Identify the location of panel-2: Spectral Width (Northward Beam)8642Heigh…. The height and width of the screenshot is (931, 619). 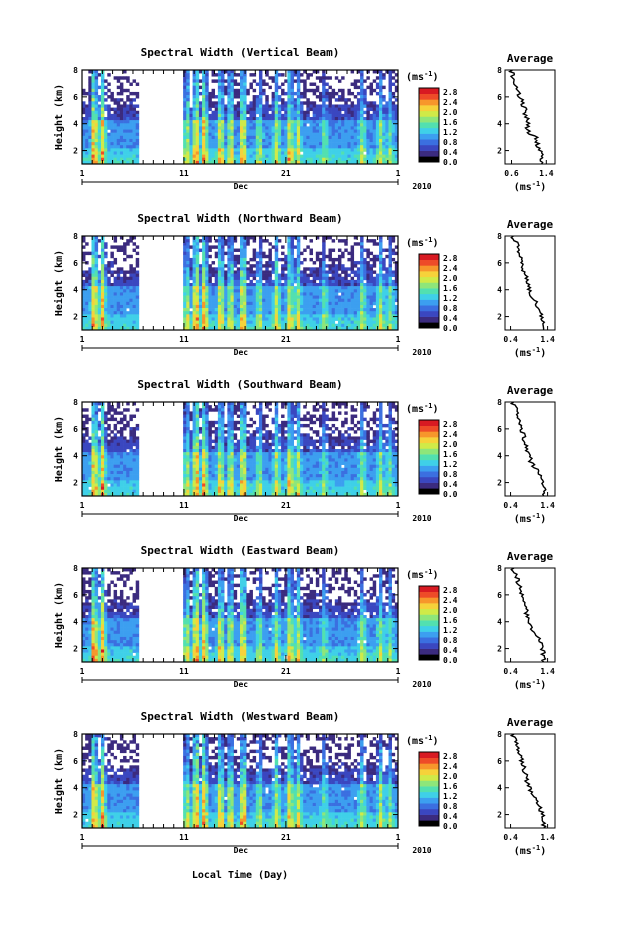
(304, 285).